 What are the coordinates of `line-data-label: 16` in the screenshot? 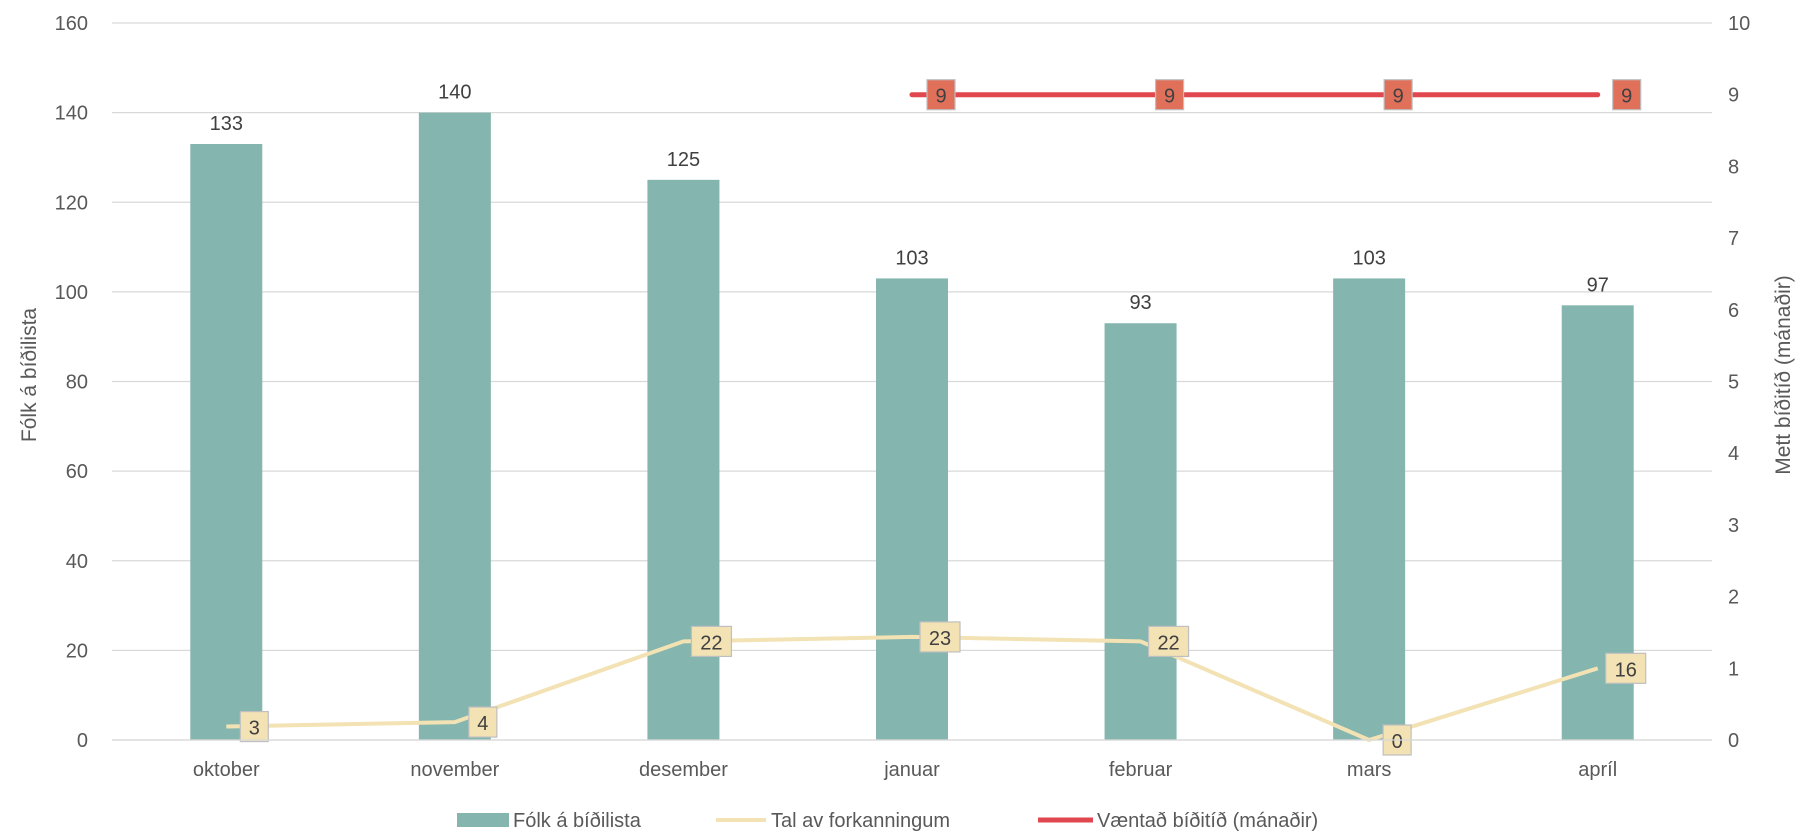 It's located at (1626, 670).